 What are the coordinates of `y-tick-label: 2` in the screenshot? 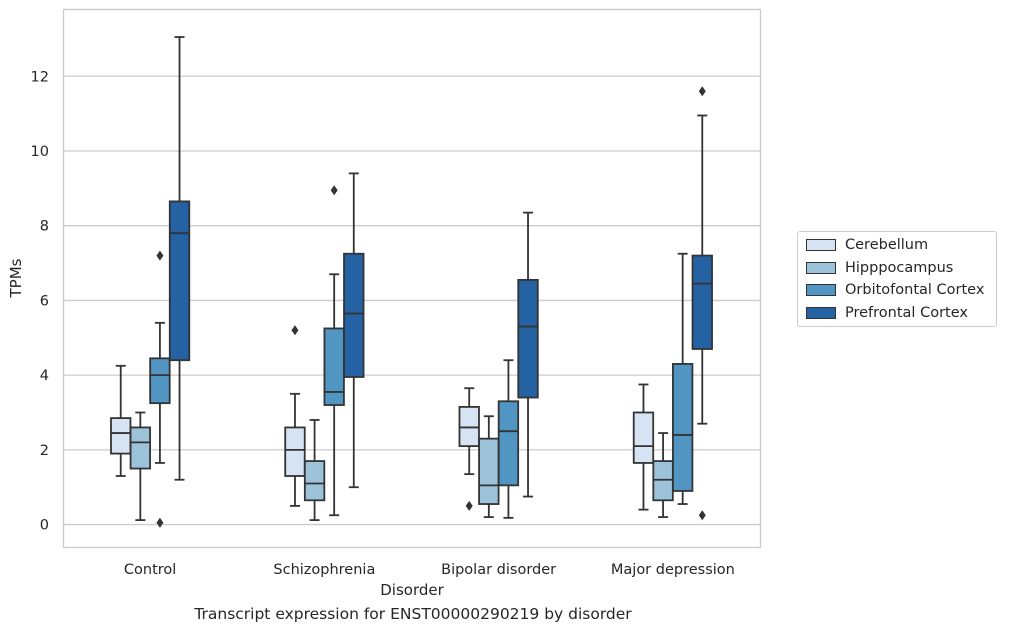 It's located at (44, 451).